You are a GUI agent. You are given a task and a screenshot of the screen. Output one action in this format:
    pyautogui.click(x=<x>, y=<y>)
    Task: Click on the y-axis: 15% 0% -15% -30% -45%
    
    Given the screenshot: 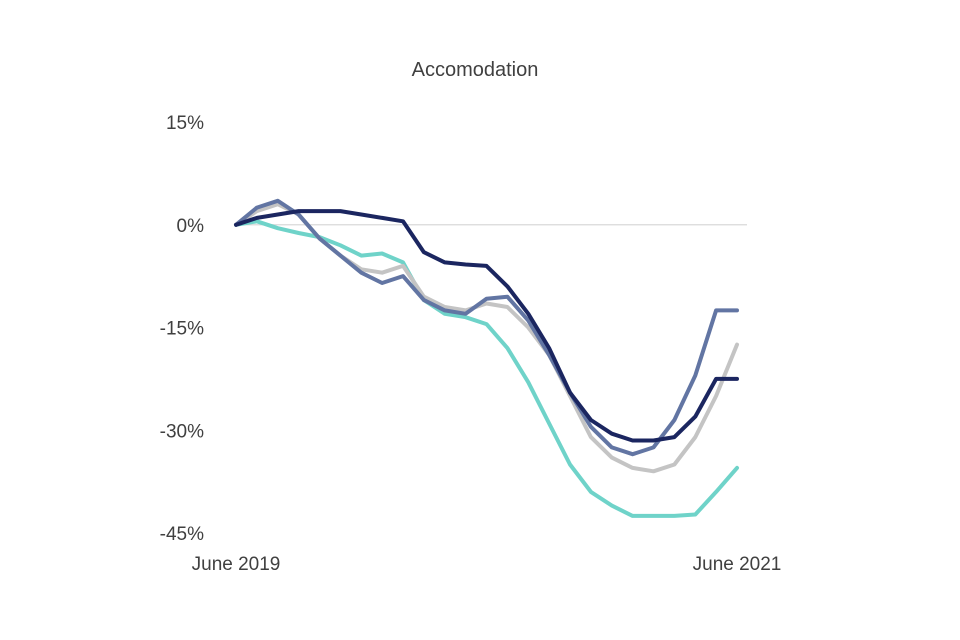 What is the action you would take?
    pyautogui.click(x=182, y=329)
    